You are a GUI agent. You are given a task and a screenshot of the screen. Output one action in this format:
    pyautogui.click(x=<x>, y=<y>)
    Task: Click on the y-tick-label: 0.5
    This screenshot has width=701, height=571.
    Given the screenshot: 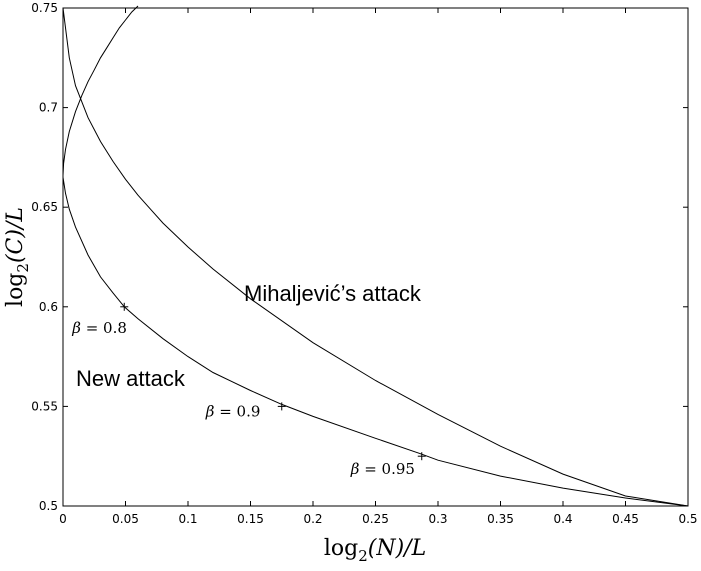 What is the action you would take?
    pyautogui.click(x=48, y=506)
    